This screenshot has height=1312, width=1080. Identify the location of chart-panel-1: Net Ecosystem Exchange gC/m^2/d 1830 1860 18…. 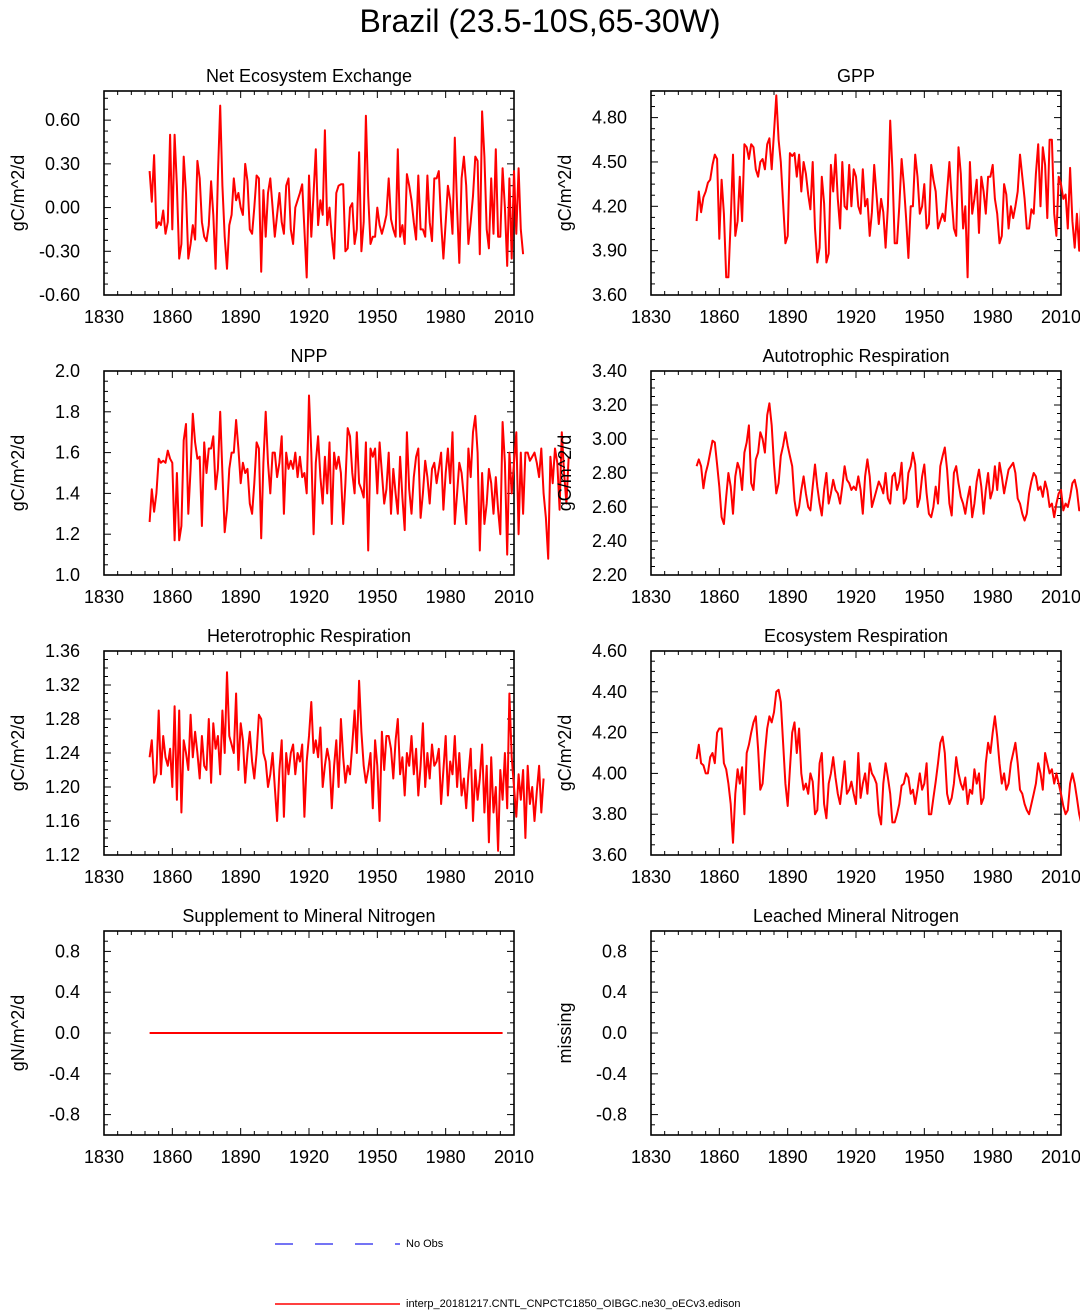
(271, 196).